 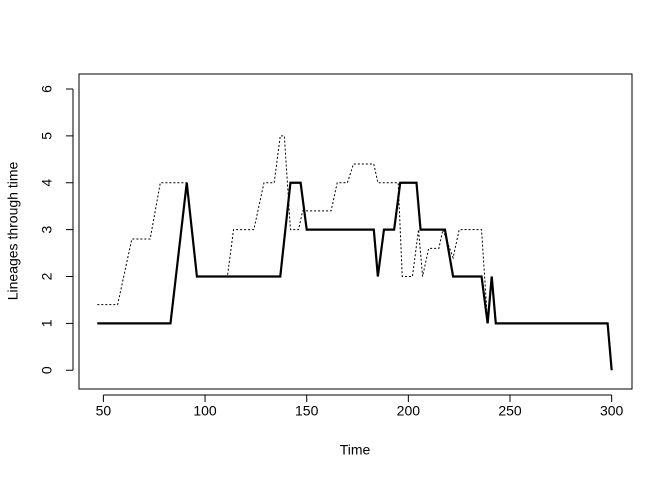 I want to click on x-tick-label: 300, so click(x=612, y=411).